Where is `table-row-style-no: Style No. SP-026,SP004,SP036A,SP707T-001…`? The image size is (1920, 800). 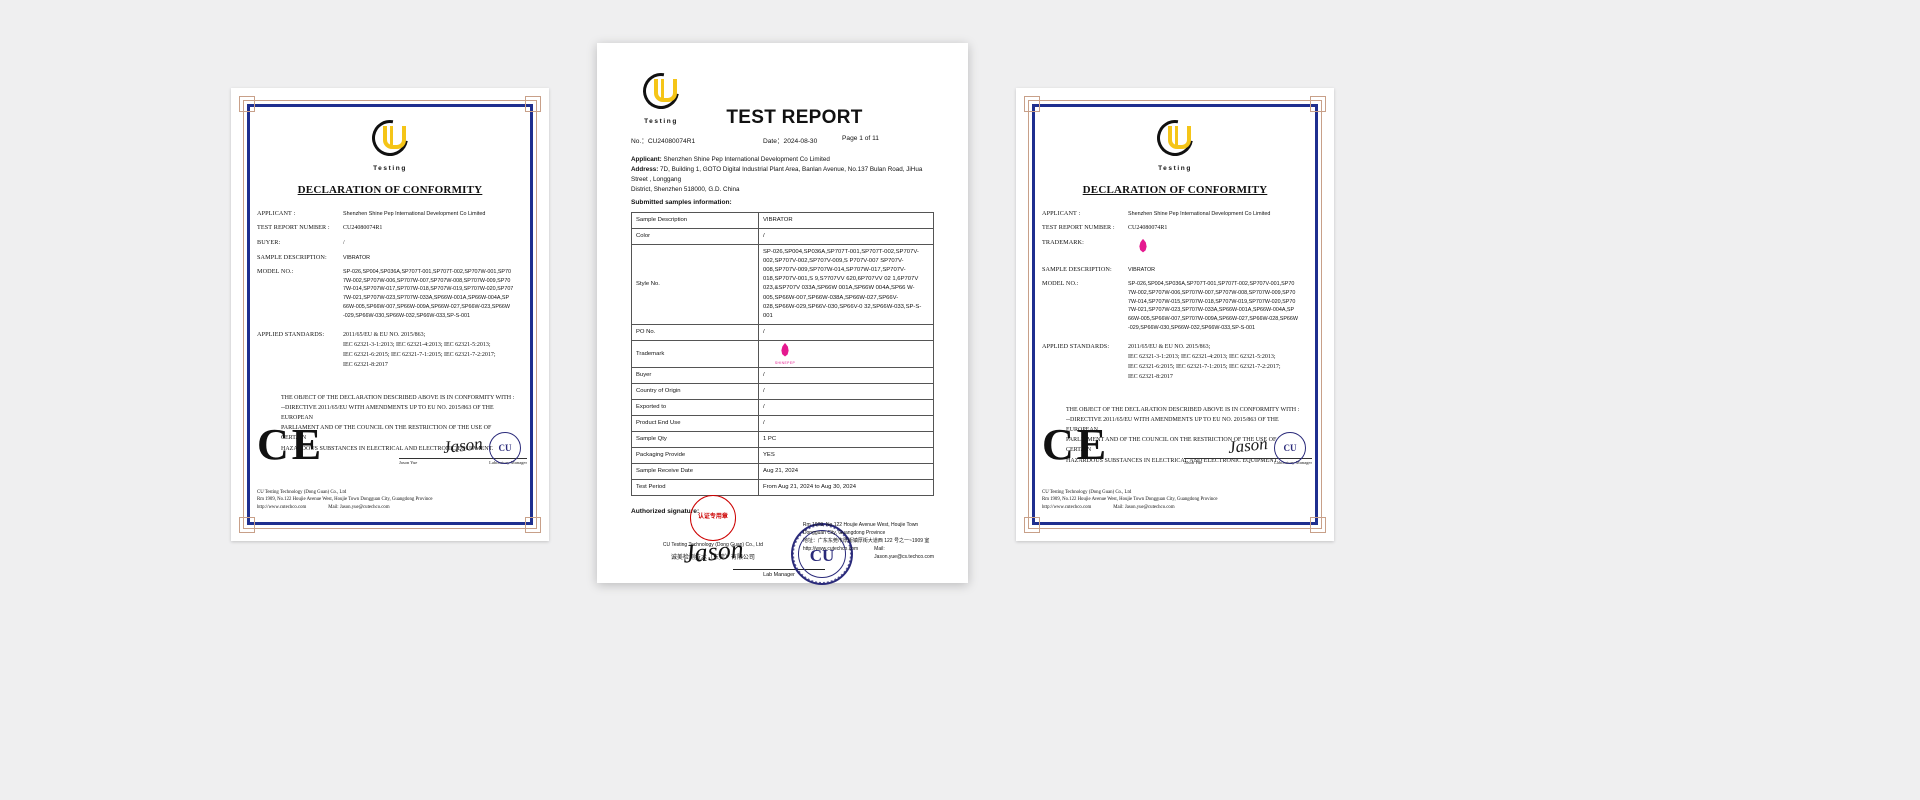
table-row-style-no: Style No. SP-026,SP004,SP036A,SP707T-001… is located at coordinates (782, 284).